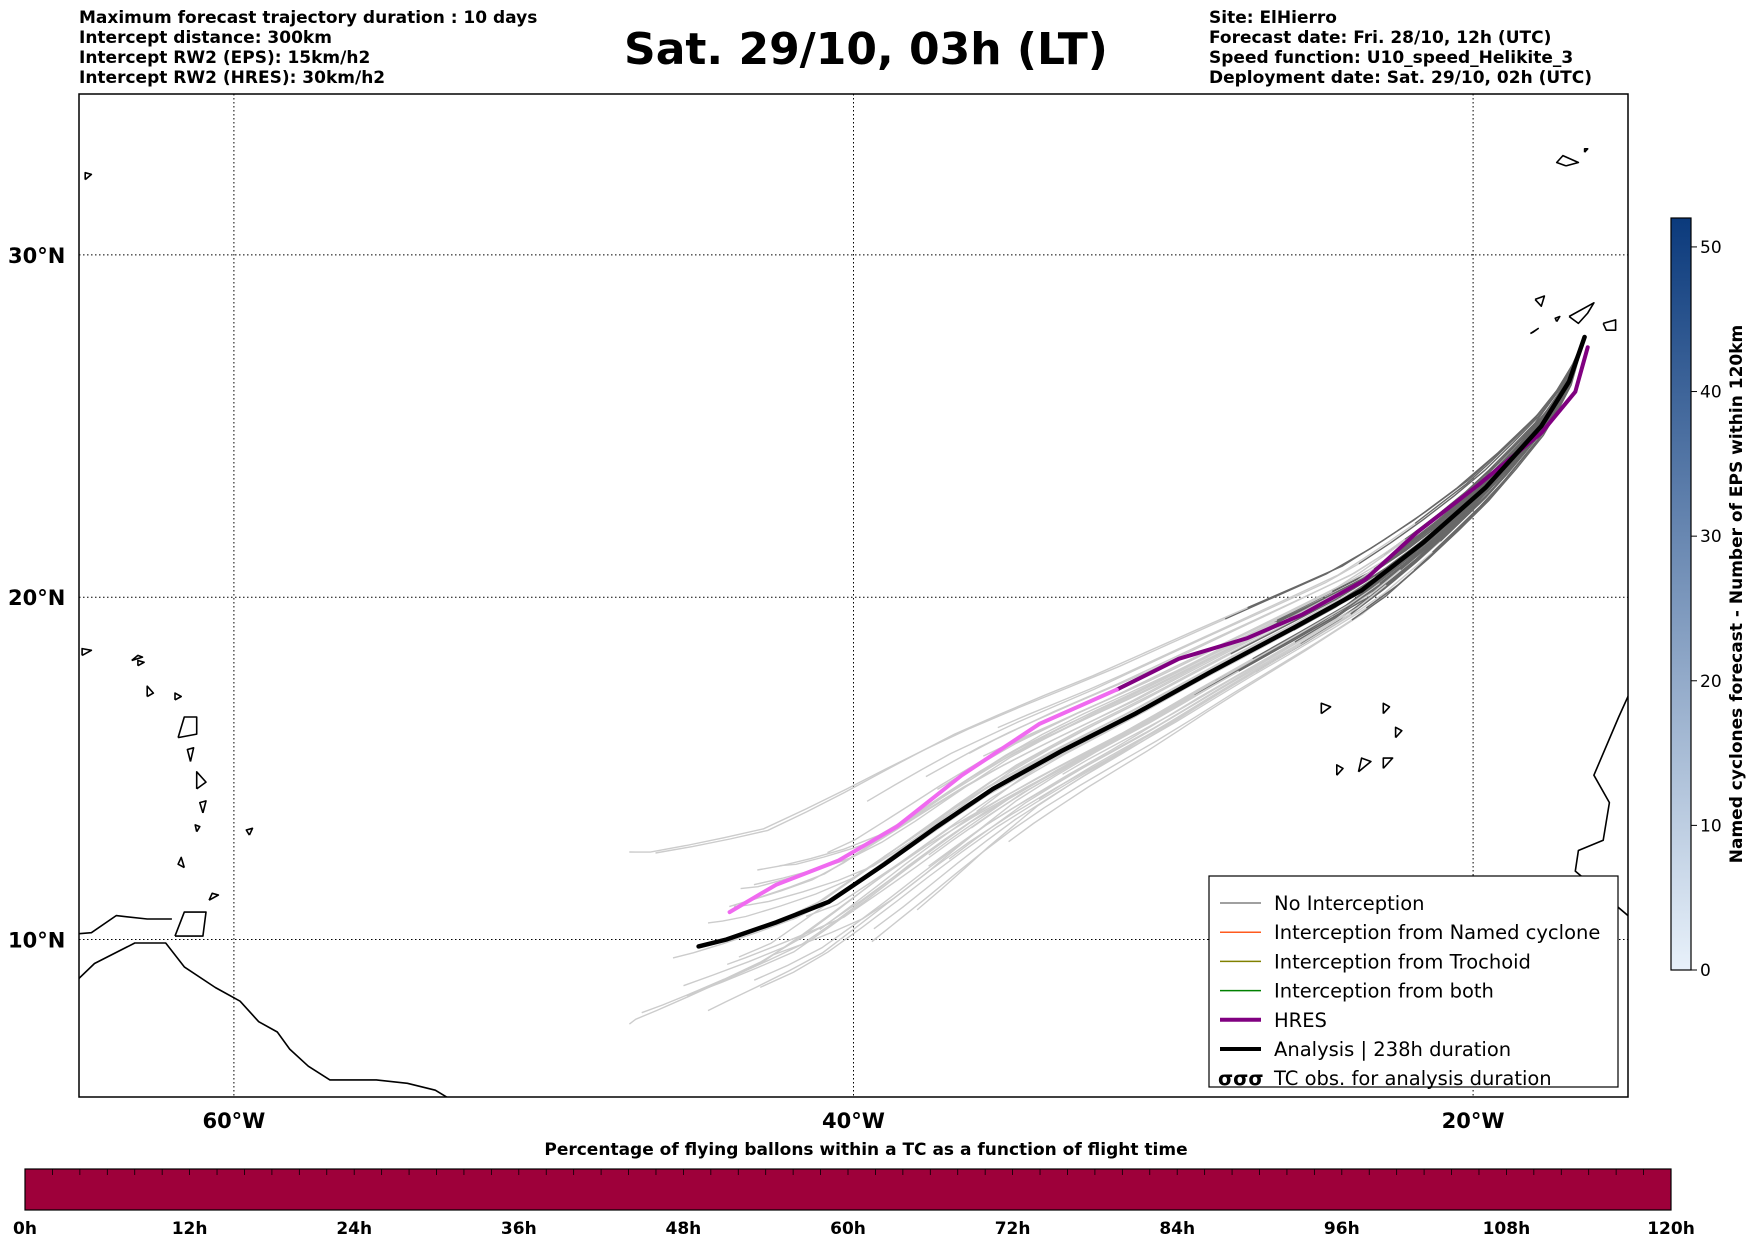  What do you see at coordinates (25, 1229) in the screenshot?
I see `bar-tick-label: 0h` at bounding box center [25, 1229].